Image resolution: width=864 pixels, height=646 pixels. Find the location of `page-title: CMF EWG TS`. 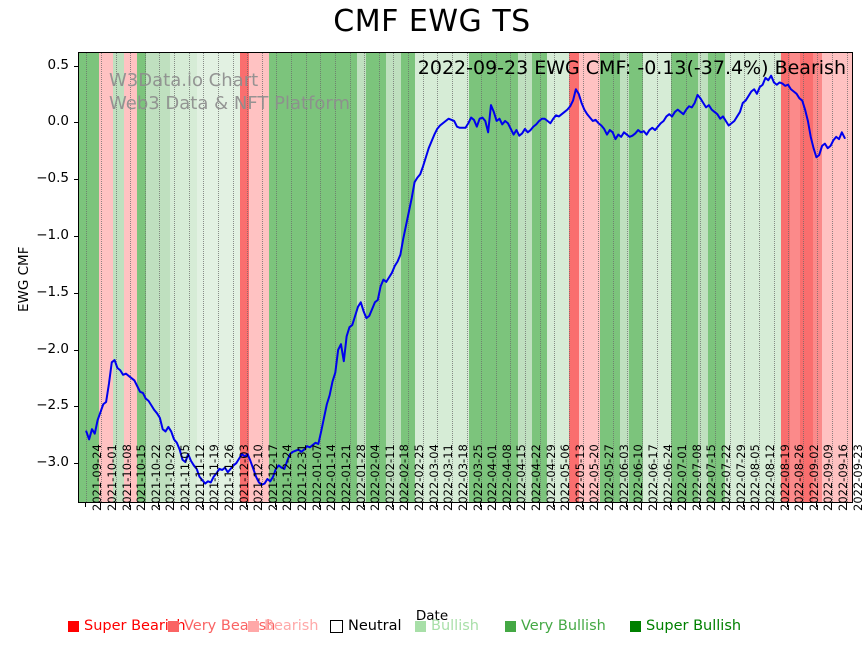

page-title: CMF EWG TS is located at coordinates (432, 21).